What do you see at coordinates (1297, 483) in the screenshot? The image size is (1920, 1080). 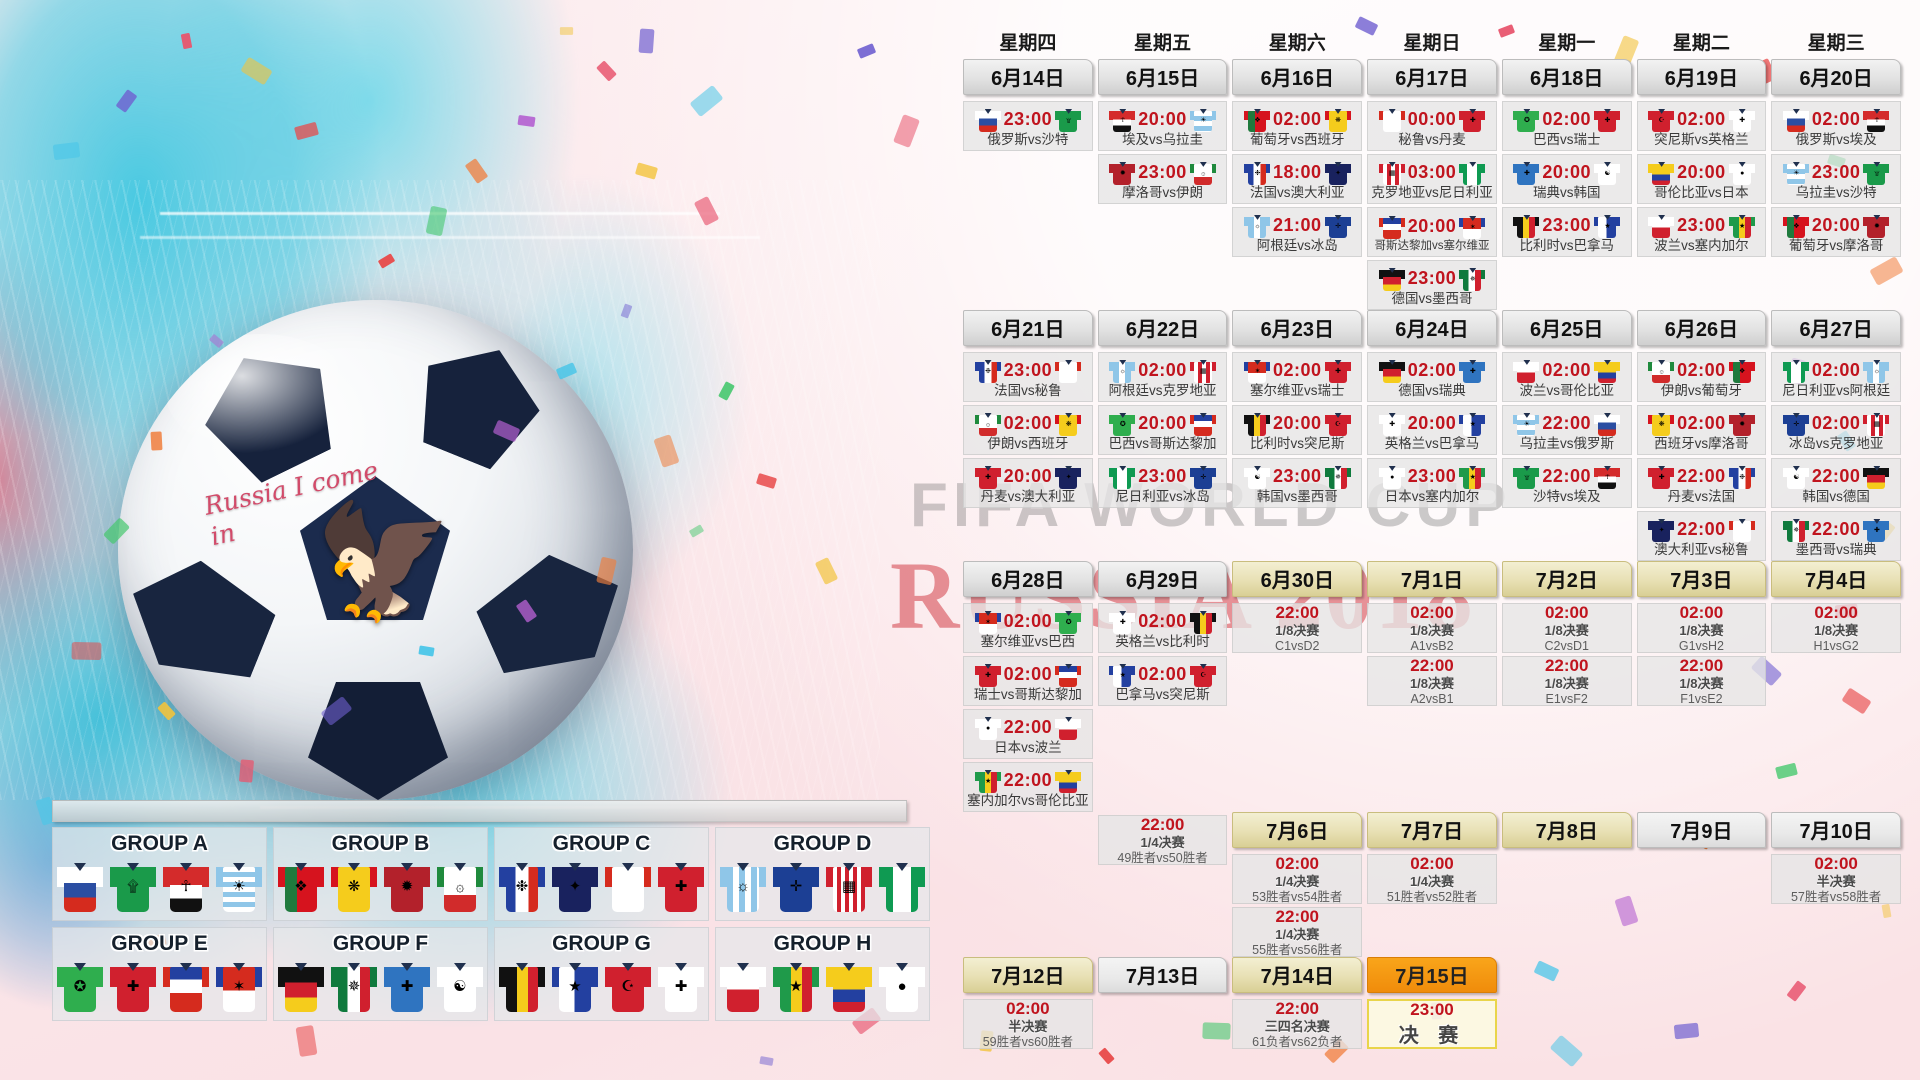 I see `match-card: ☯ 23:00 ✵ 韩国vs墨西哥` at bounding box center [1297, 483].